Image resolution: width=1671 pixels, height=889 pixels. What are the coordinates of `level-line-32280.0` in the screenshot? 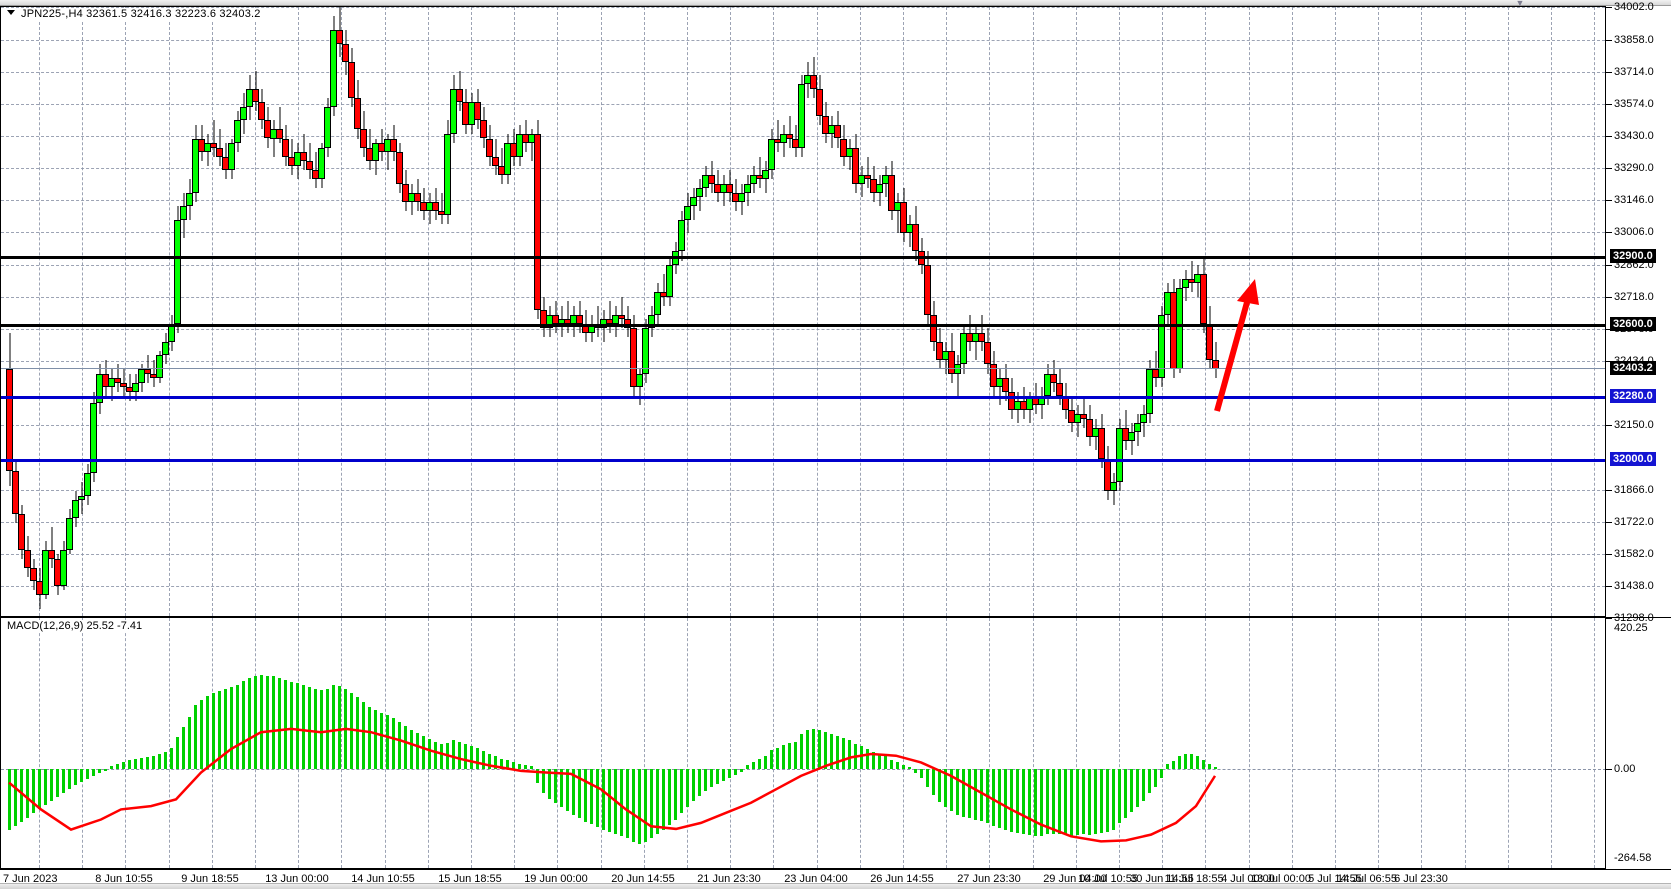 It's located at (803, 398).